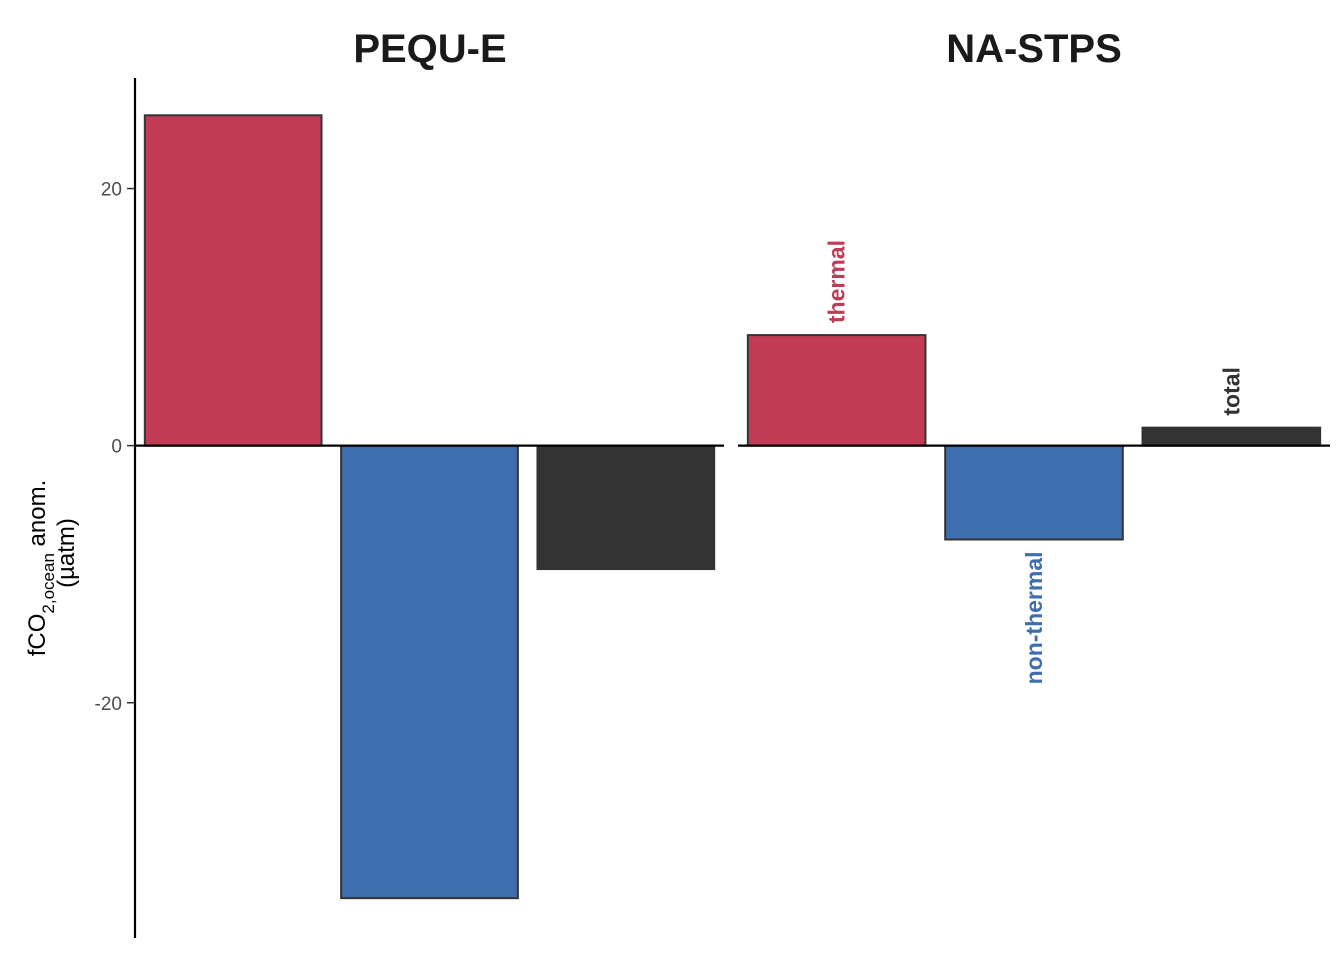 The height and width of the screenshot is (960, 1344). What do you see at coordinates (111, 190) in the screenshot?
I see `y-tick-label: 20` at bounding box center [111, 190].